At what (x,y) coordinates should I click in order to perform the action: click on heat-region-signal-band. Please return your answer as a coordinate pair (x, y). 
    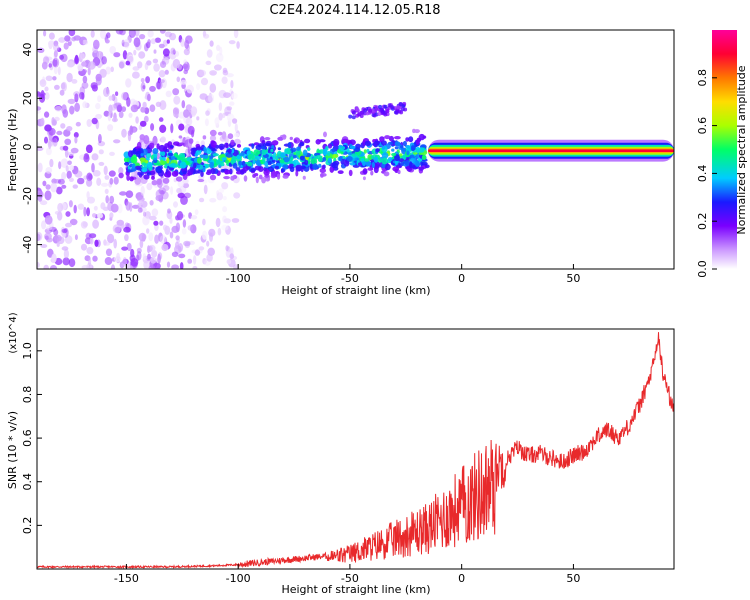
    Looking at the image, I should click on (276, 157).